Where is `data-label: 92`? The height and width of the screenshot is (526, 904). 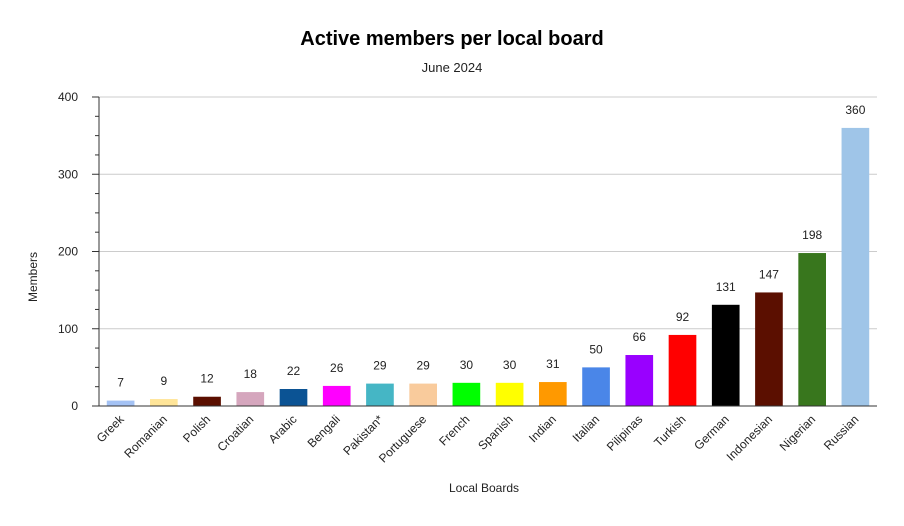
data-label: 92 is located at coordinates (683, 317).